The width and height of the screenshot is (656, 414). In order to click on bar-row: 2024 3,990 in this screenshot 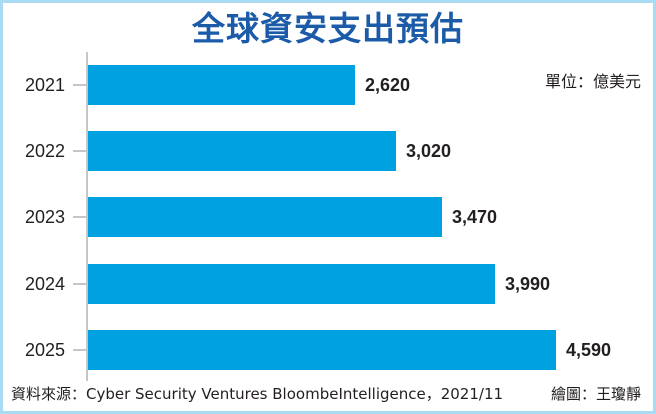, I will do `click(328, 284)`.